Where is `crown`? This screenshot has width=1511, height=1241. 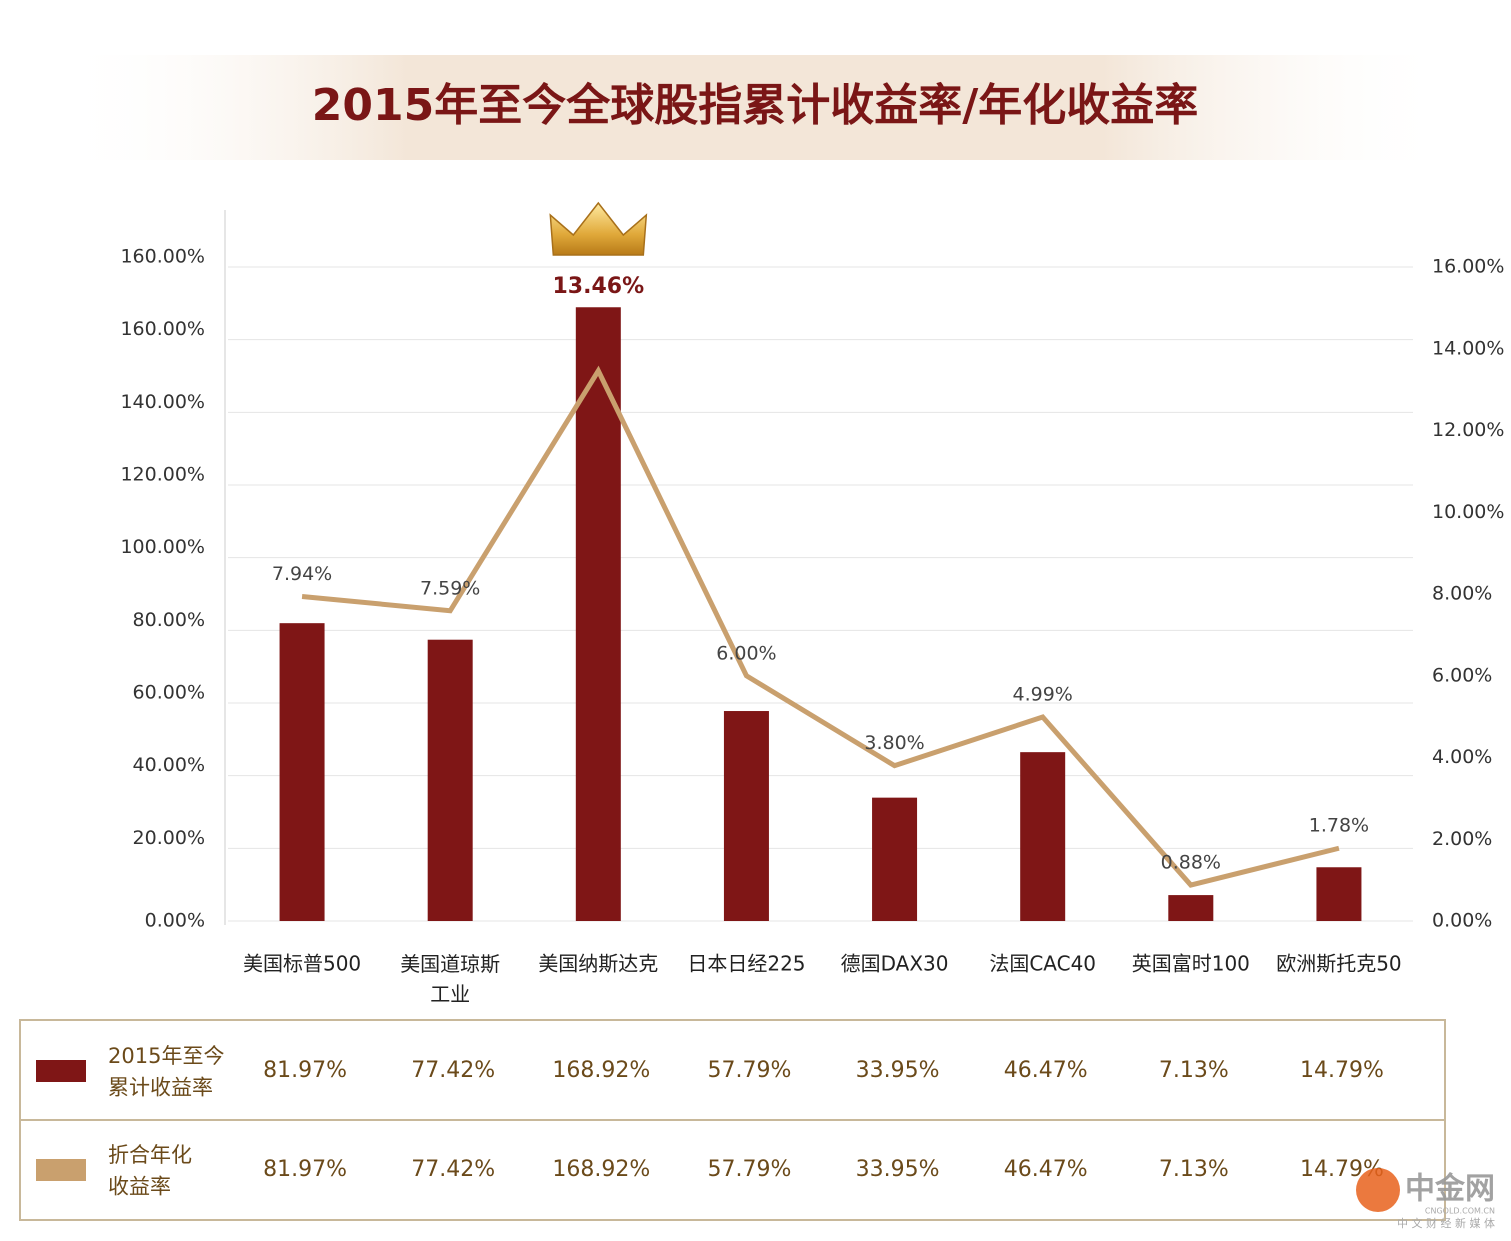 crown is located at coordinates (598, 228).